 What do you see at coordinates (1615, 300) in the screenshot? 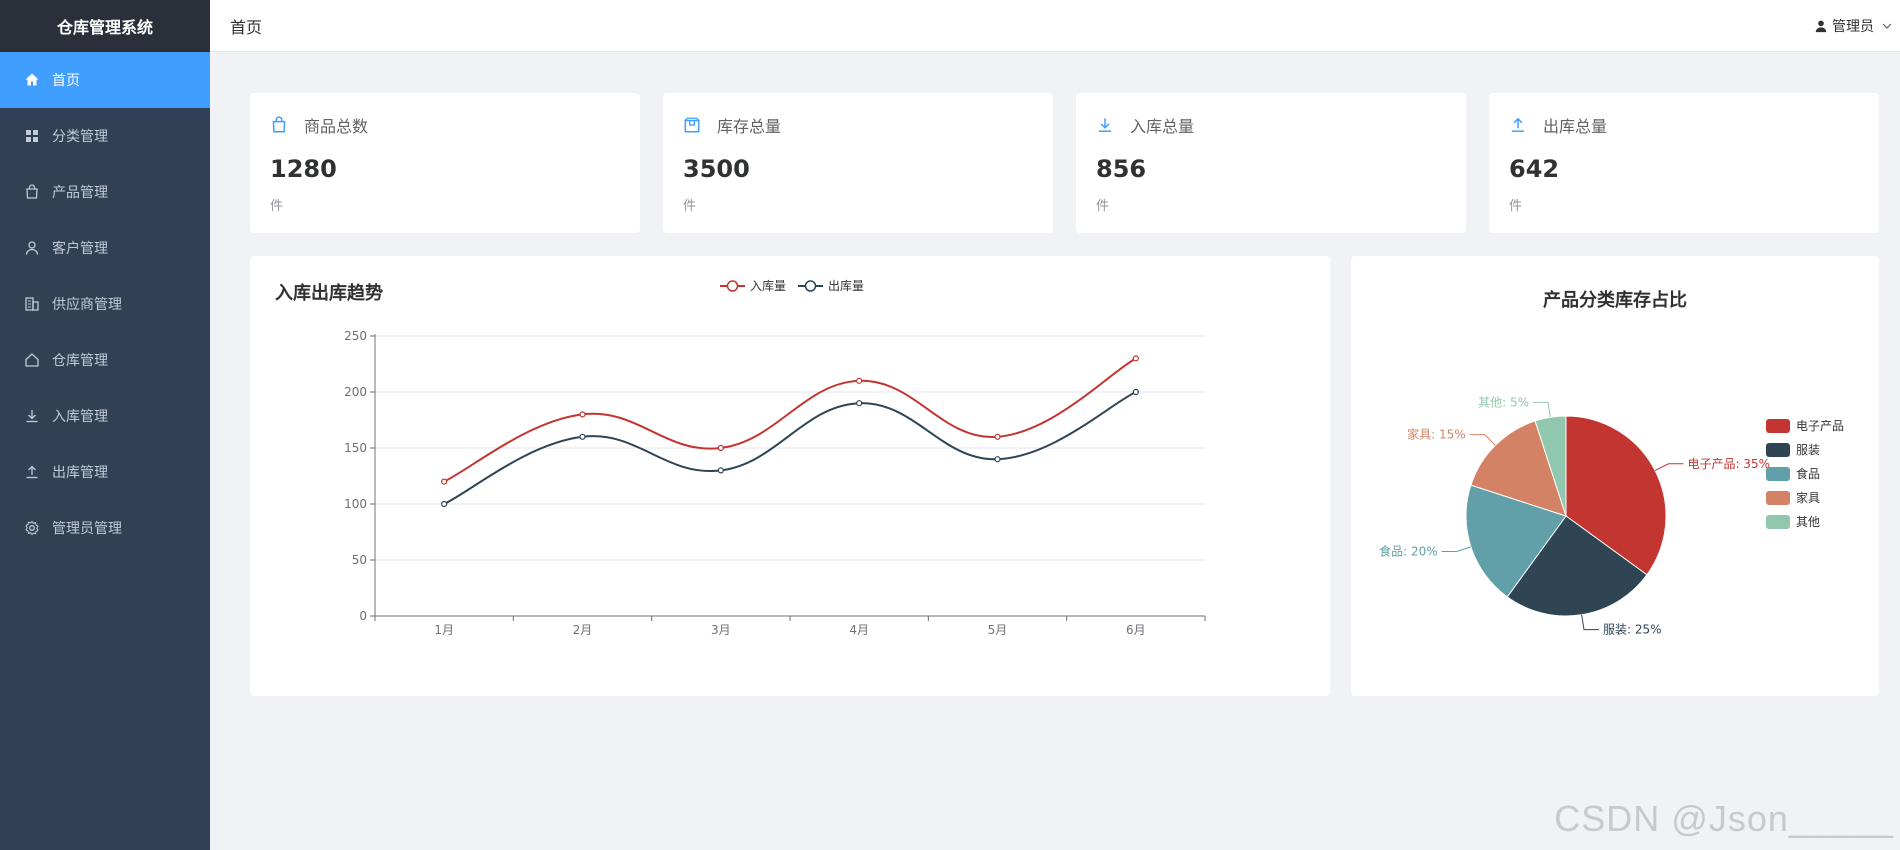
I see `chart-title: 产品分类库存占比` at bounding box center [1615, 300].